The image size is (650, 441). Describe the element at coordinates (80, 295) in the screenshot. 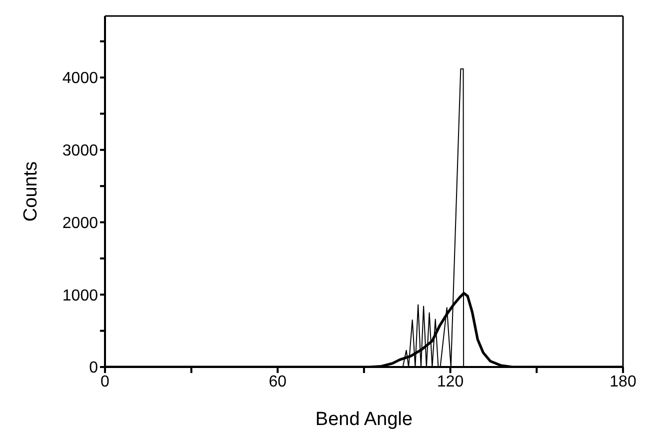

I see `y-tick-label: 1000` at that location.